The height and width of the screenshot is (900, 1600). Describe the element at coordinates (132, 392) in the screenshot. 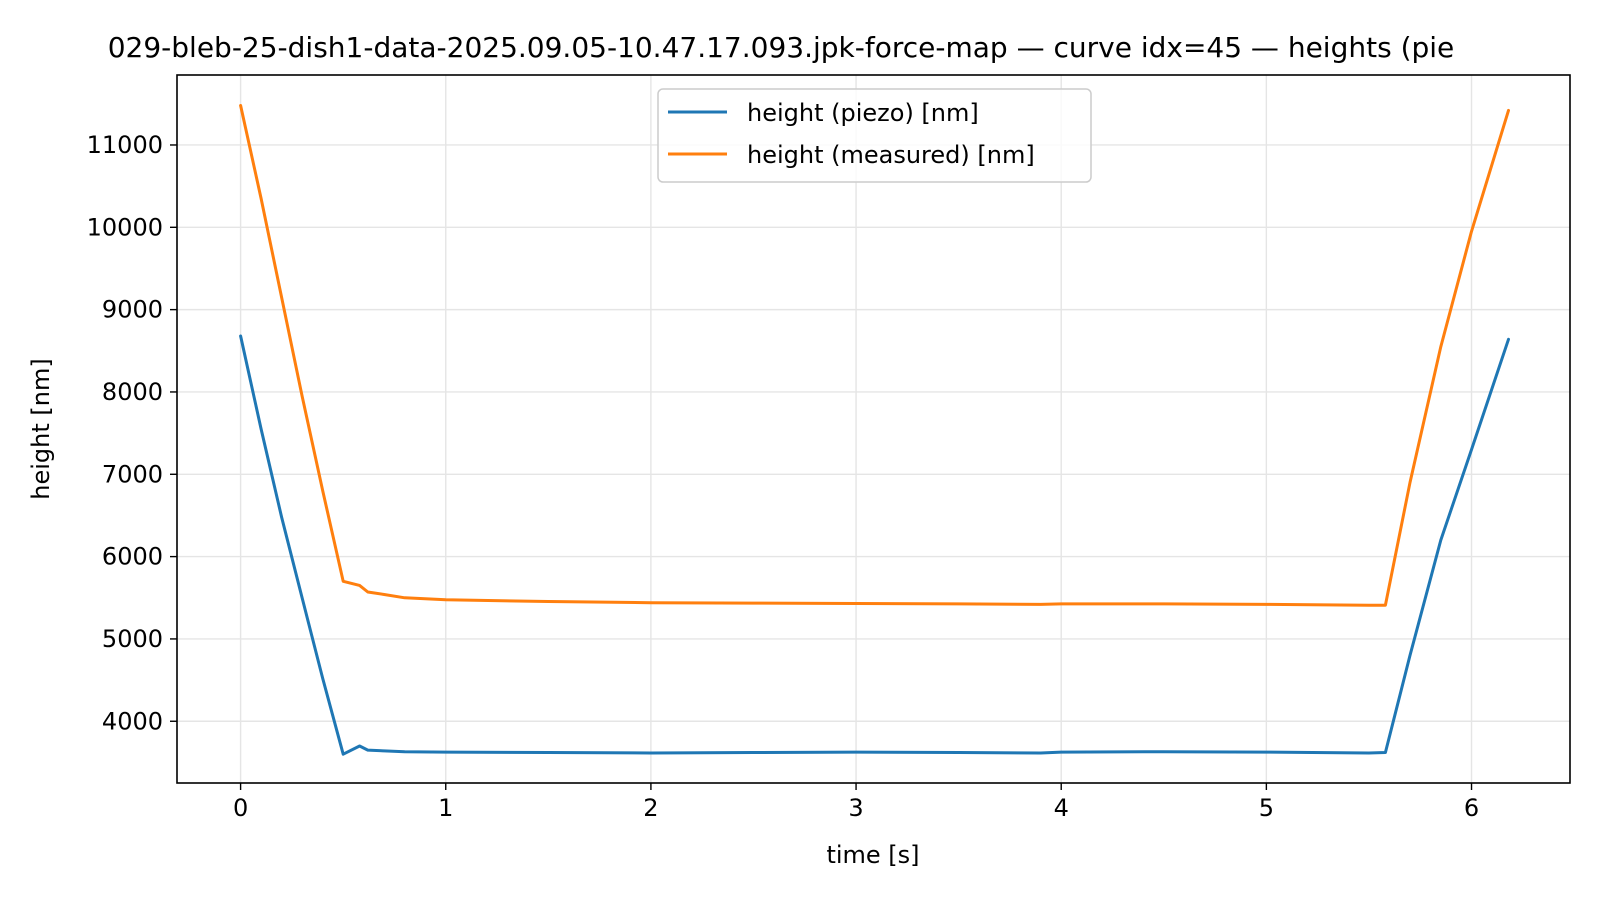

I see `y-tick-label: 8000` at that location.